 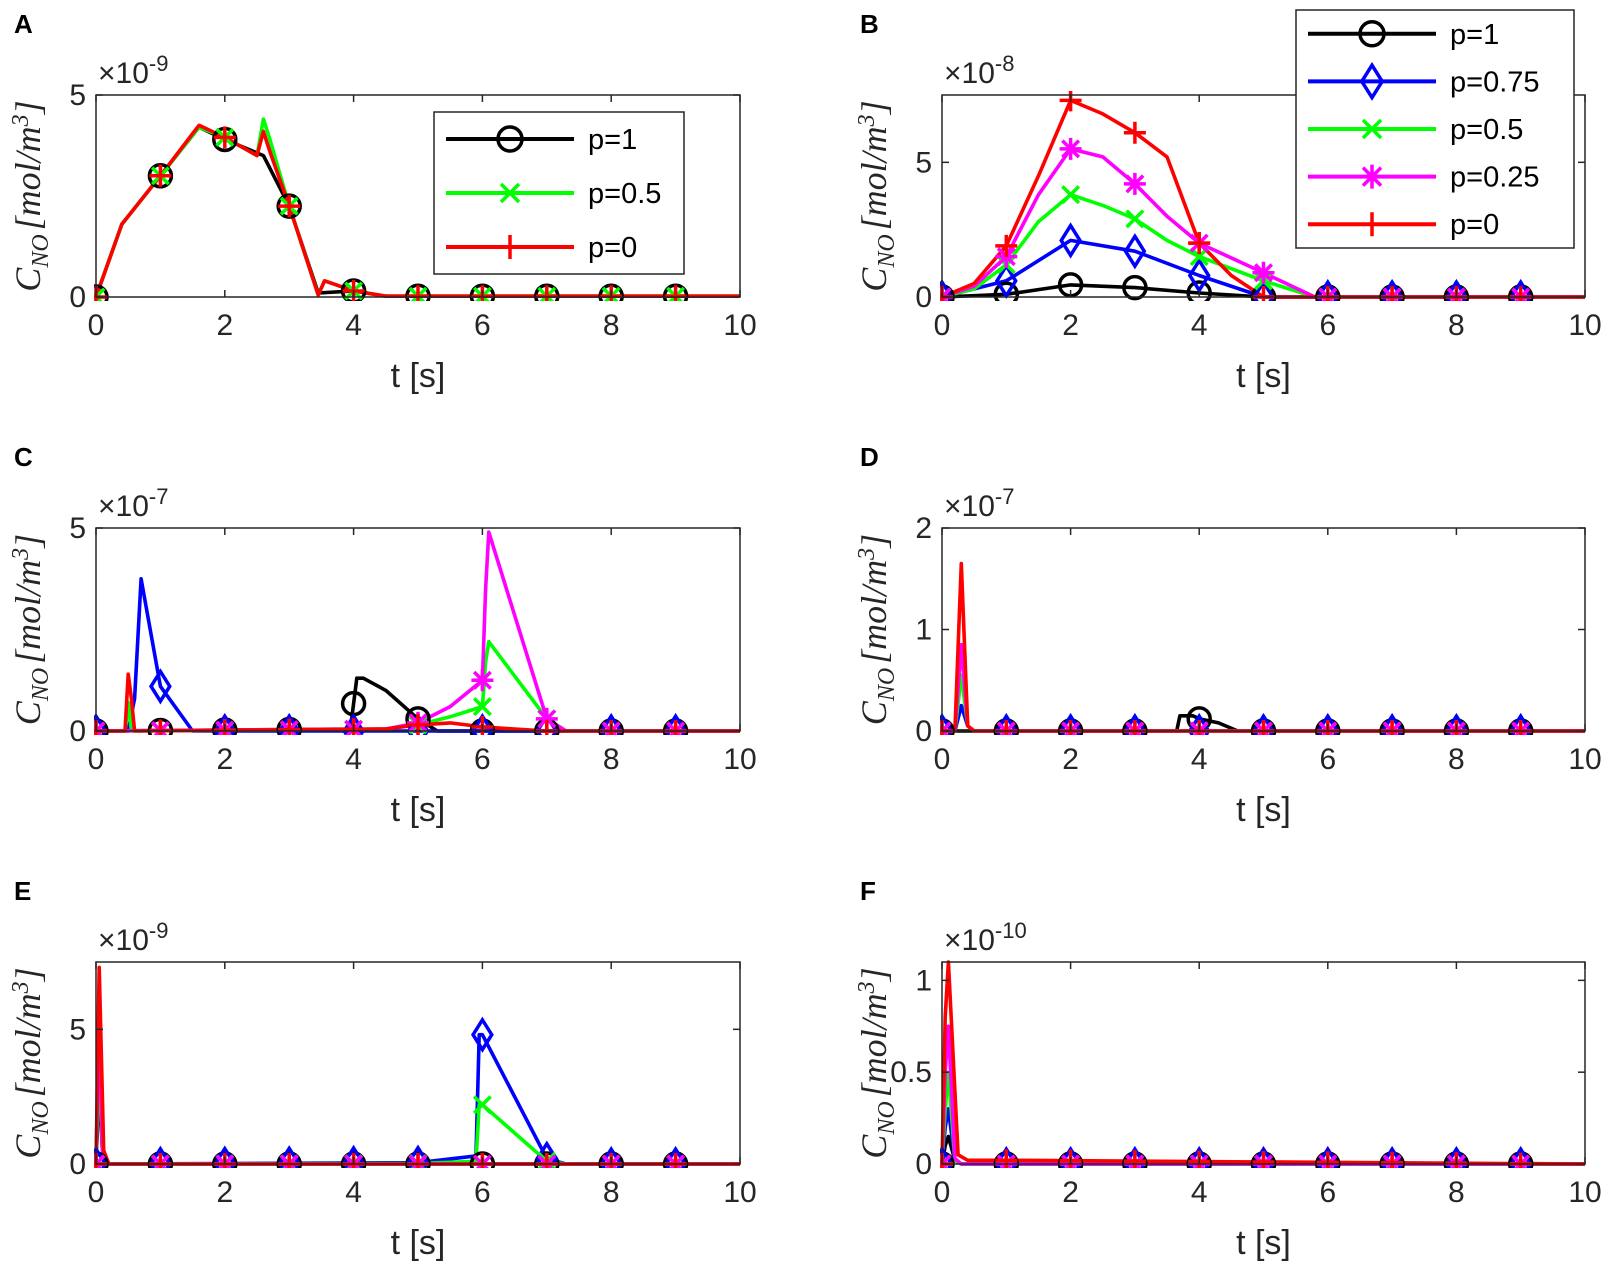 What do you see at coordinates (1495, 178) in the screenshot?
I see `legend-label: p=0.25` at bounding box center [1495, 178].